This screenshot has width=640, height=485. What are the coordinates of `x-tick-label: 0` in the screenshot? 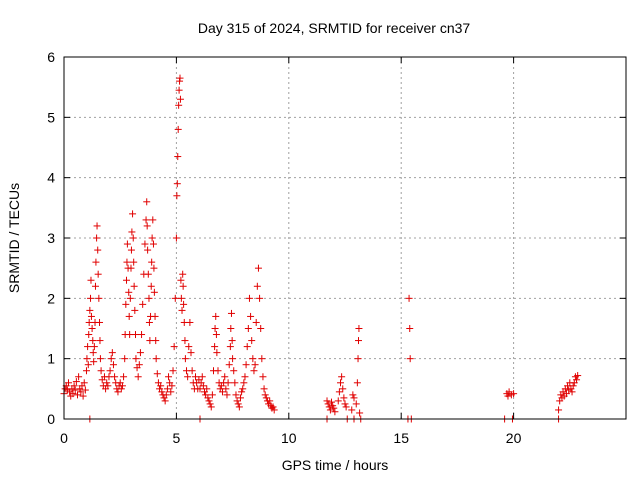 It's located at (64, 438).